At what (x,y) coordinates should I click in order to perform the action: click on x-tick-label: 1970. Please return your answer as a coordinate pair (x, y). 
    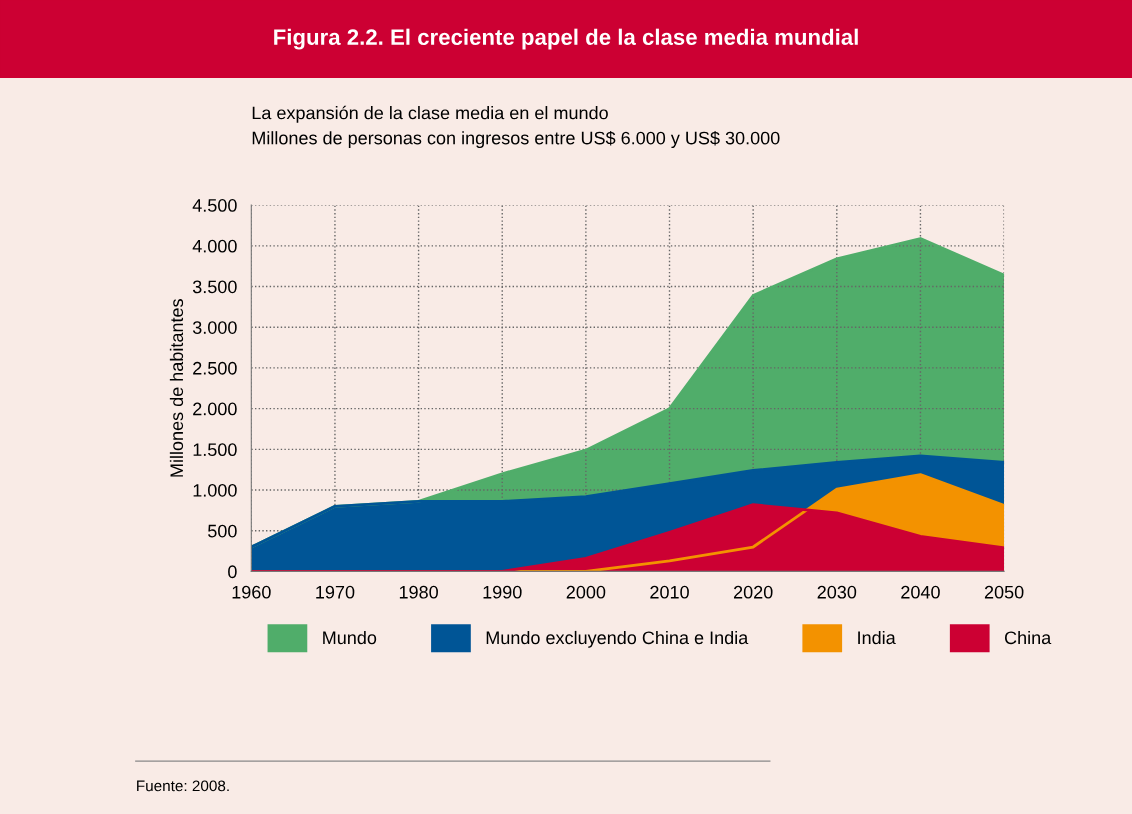
    Looking at the image, I should click on (335, 592).